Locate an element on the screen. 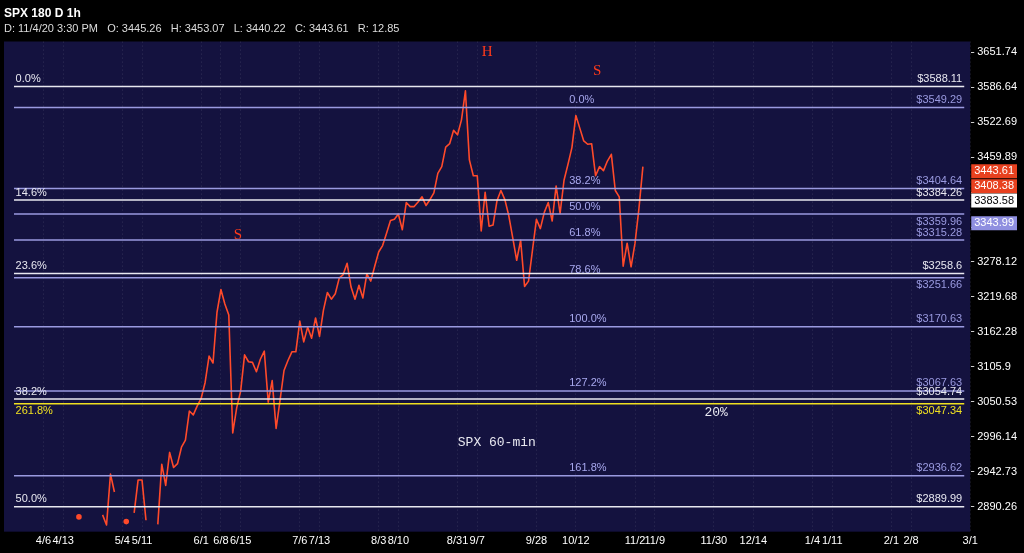  ref-line-label: $3384.26 is located at coordinates (939, 191).